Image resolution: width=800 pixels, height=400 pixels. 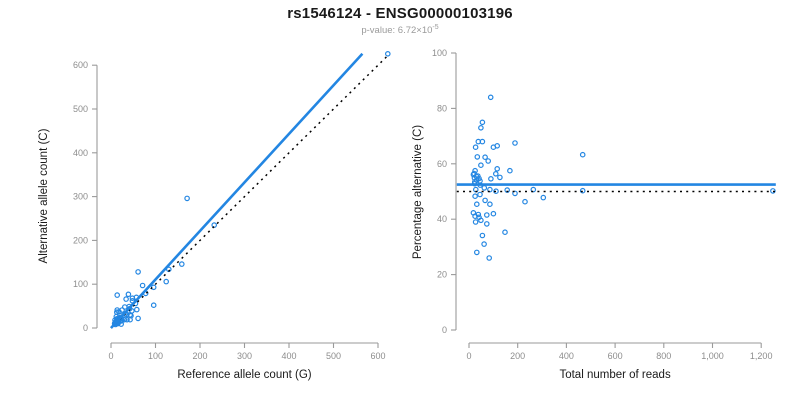 What do you see at coordinates (80, 197) in the screenshot?
I see `y-tick-label: 300` at bounding box center [80, 197].